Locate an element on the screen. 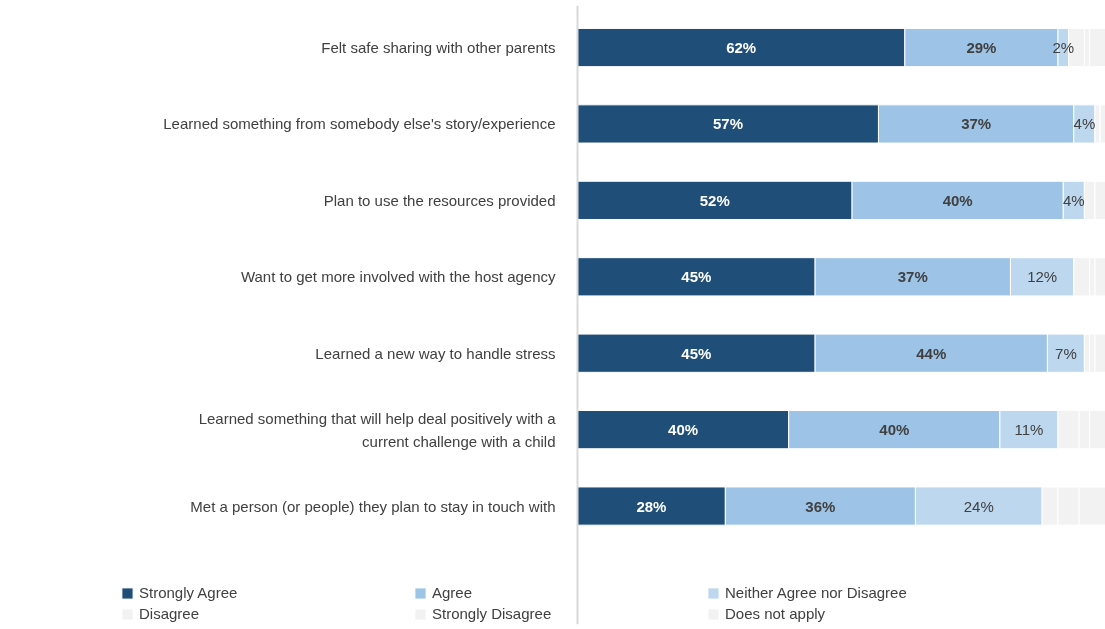  data-label: 52% is located at coordinates (714, 200).